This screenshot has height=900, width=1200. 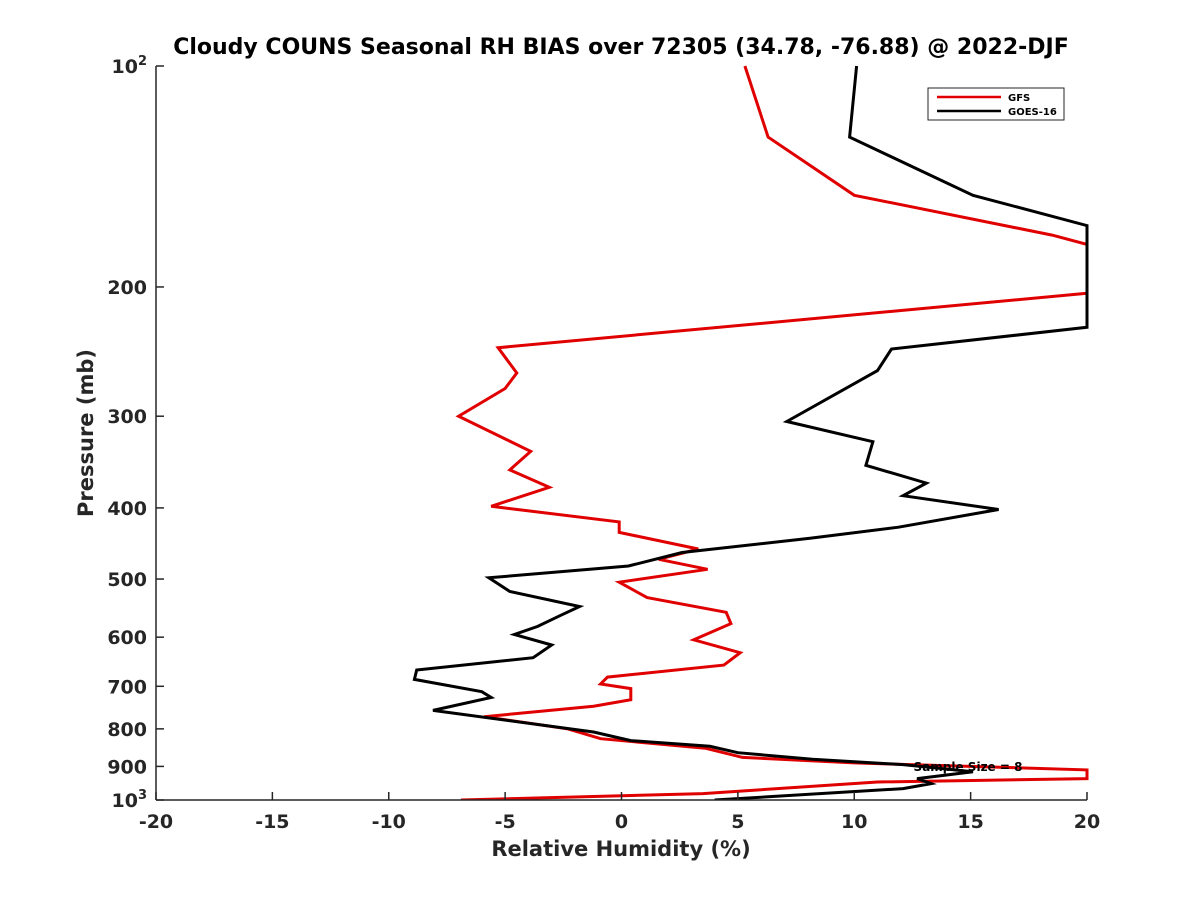 What do you see at coordinates (127, 509) in the screenshot?
I see `y-tick-label: 400` at bounding box center [127, 509].